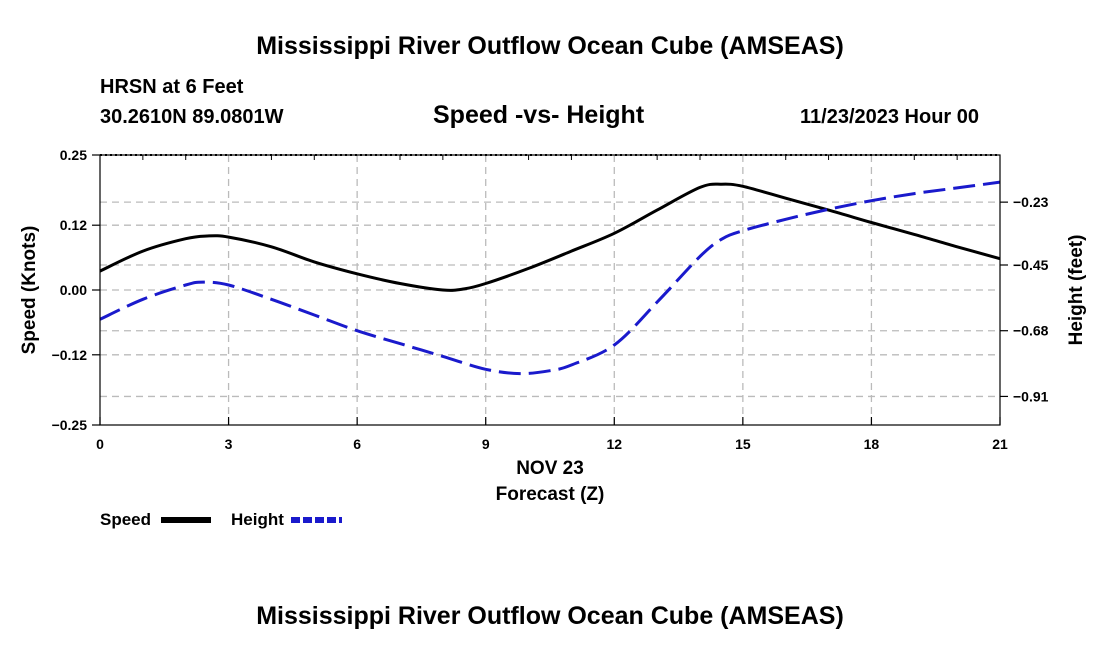 The height and width of the screenshot is (650, 1100). Describe the element at coordinates (550, 468) in the screenshot. I see `x-date-label: NOV 23` at that location.